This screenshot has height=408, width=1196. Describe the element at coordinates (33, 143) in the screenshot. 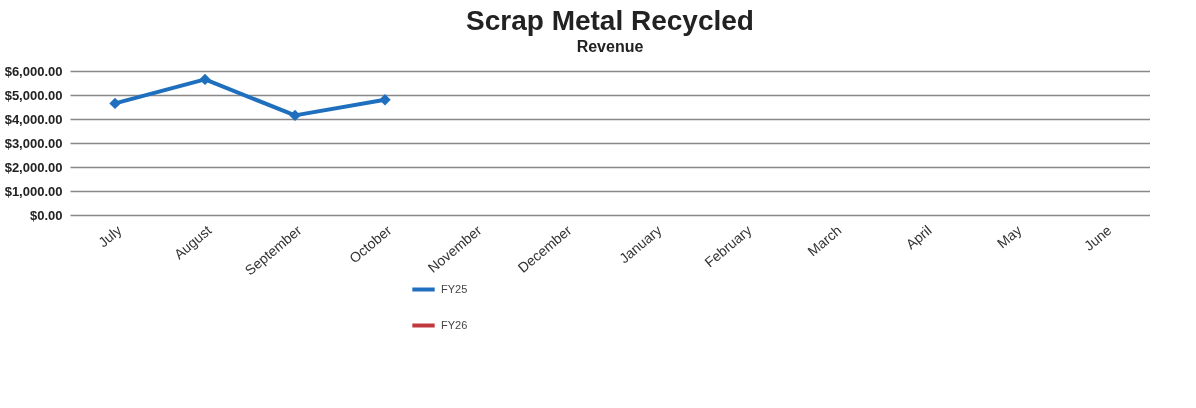

I see `y-tick-label: $3,000.00` at that location.